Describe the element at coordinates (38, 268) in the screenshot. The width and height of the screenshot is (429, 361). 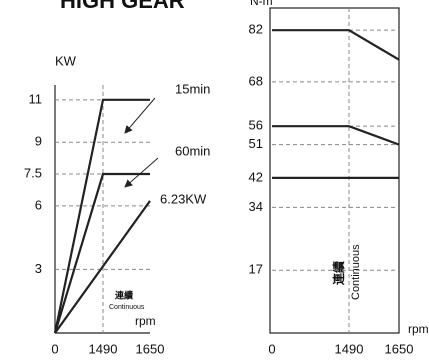
I see `y-tick-label: 3` at that location.